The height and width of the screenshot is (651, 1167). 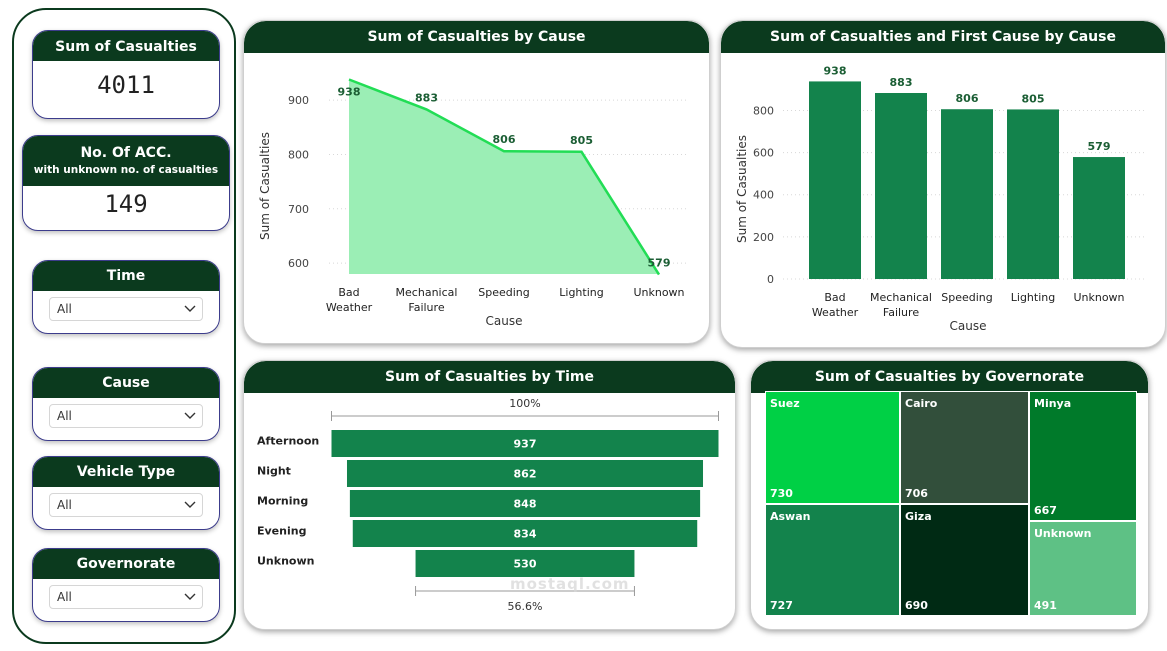 I want to click on kpi-card-casualties: Sum of Casualties 4011, so click(x=126, y=74).